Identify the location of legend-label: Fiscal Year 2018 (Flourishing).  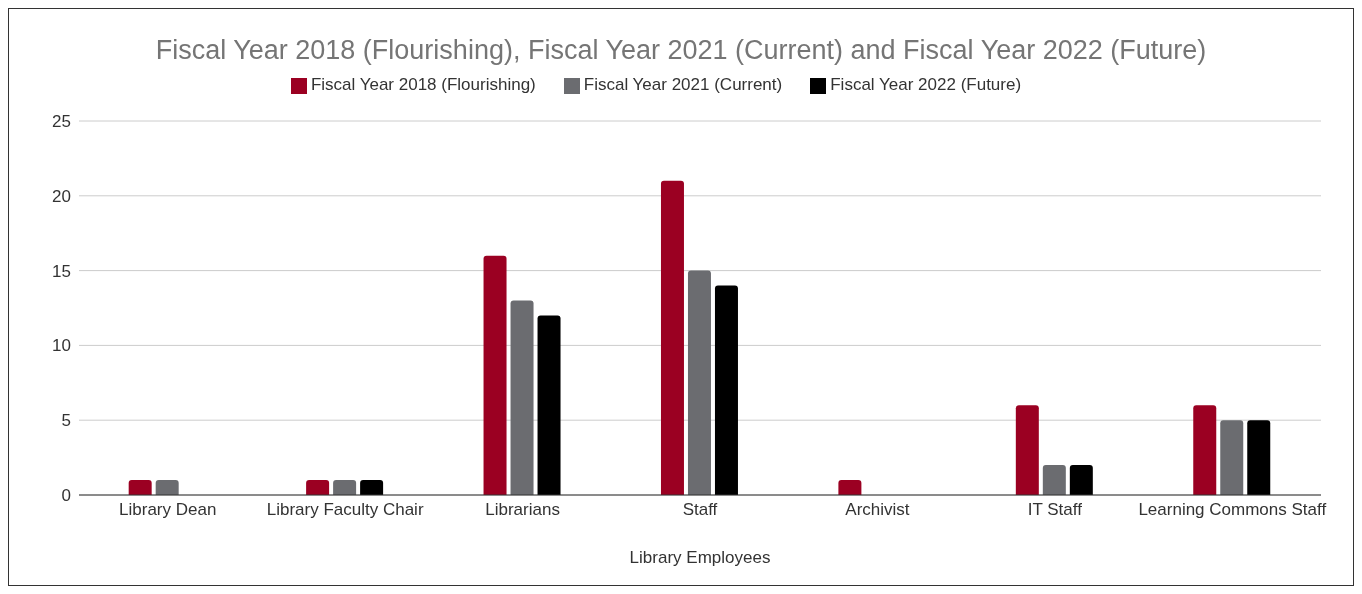
(423, 84).